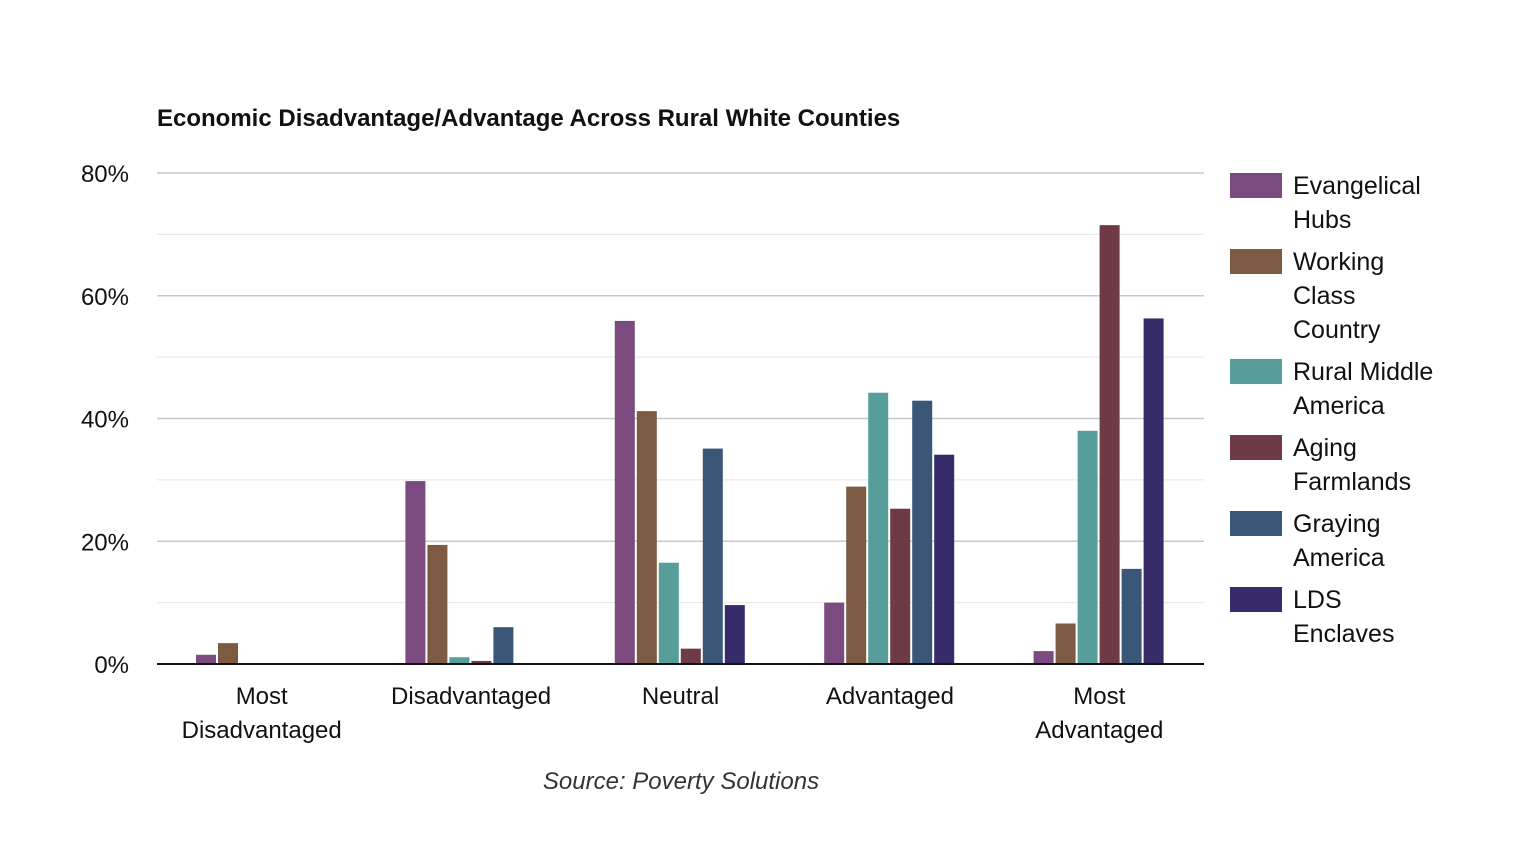 The width and height of the screenshot is (1530, 856). What do you see at coordinates (1087, 547) in the screenshot?
I see `bar-rural-middle-america-most-advantaged` at bounding box center [1087, 547].